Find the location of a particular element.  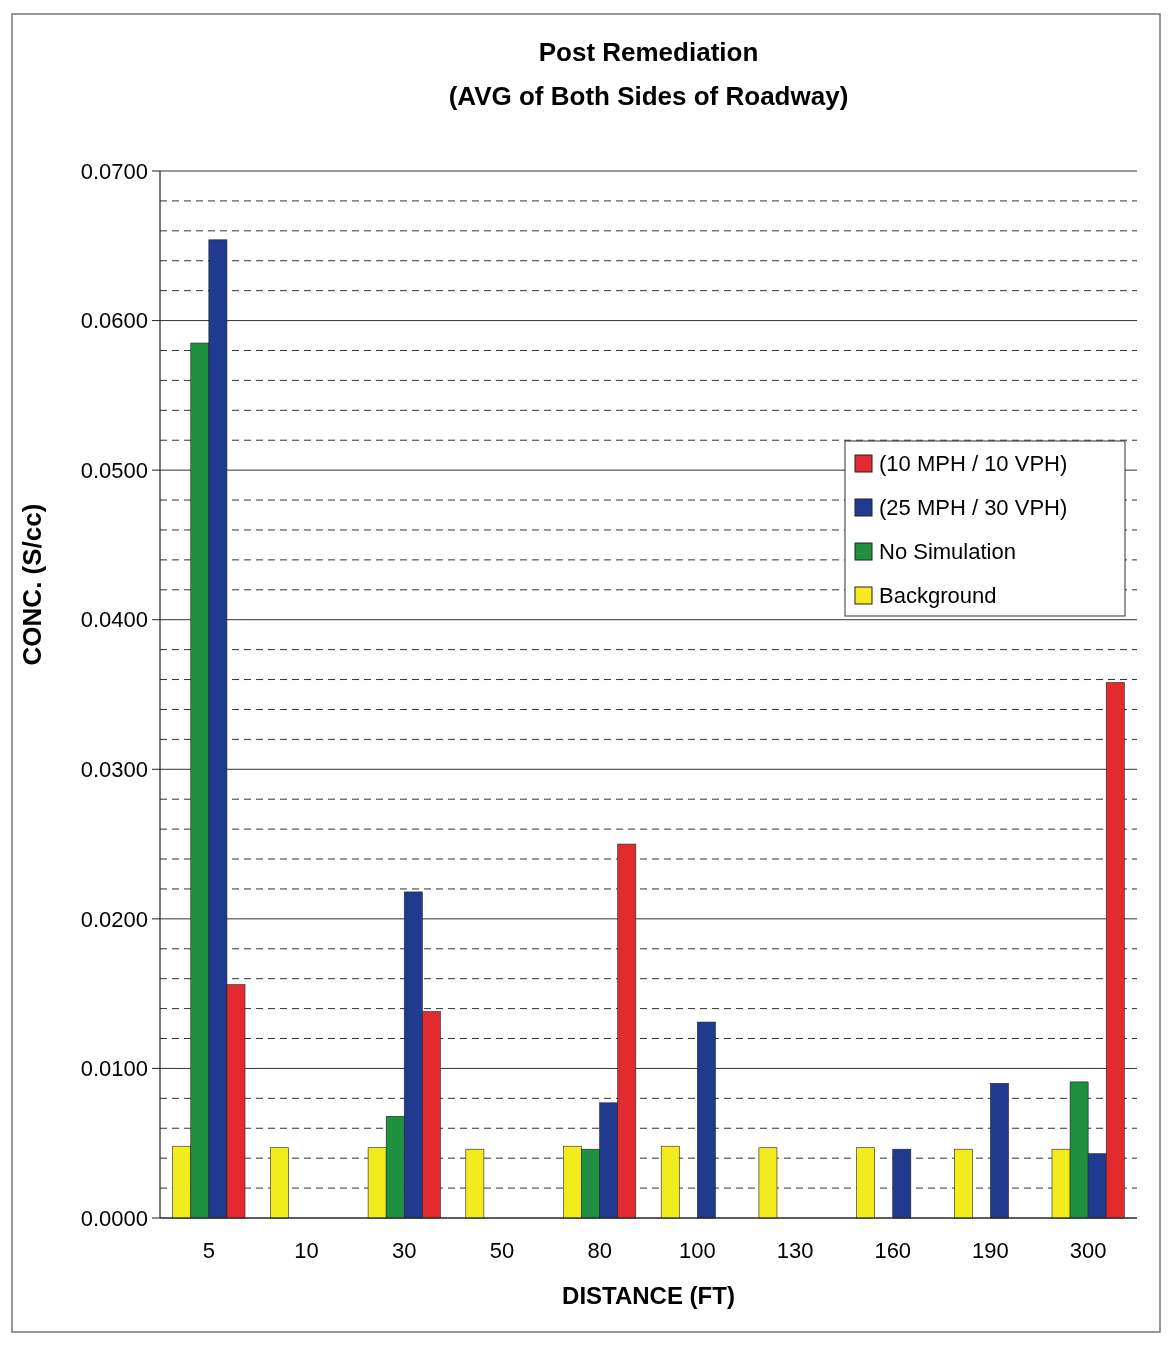

y-axis-title: CONC. (S/cc) is located at coordinates (32, 584).